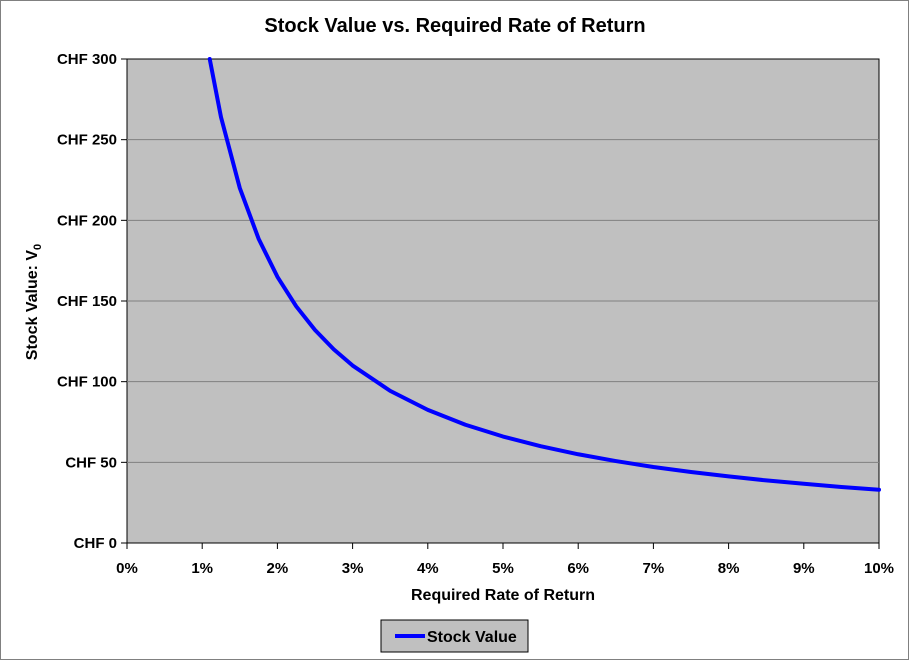  Describe the element at coordinates (503, 568) in the screenshot. I see `x-tick-label: 5%` at that location.